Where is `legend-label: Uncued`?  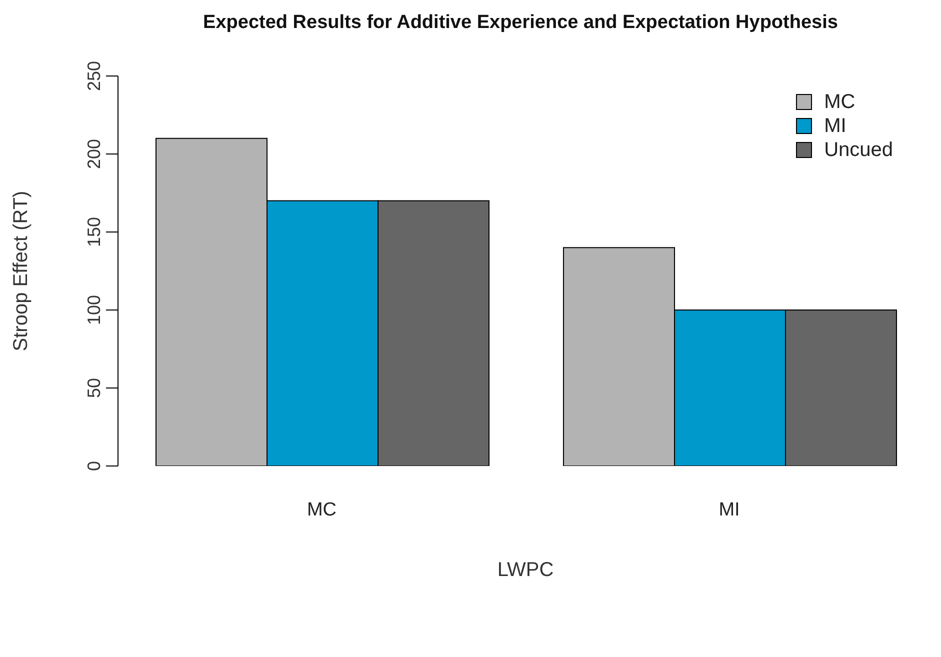
legend-label: Uncued is located at coordinates (858, 150).